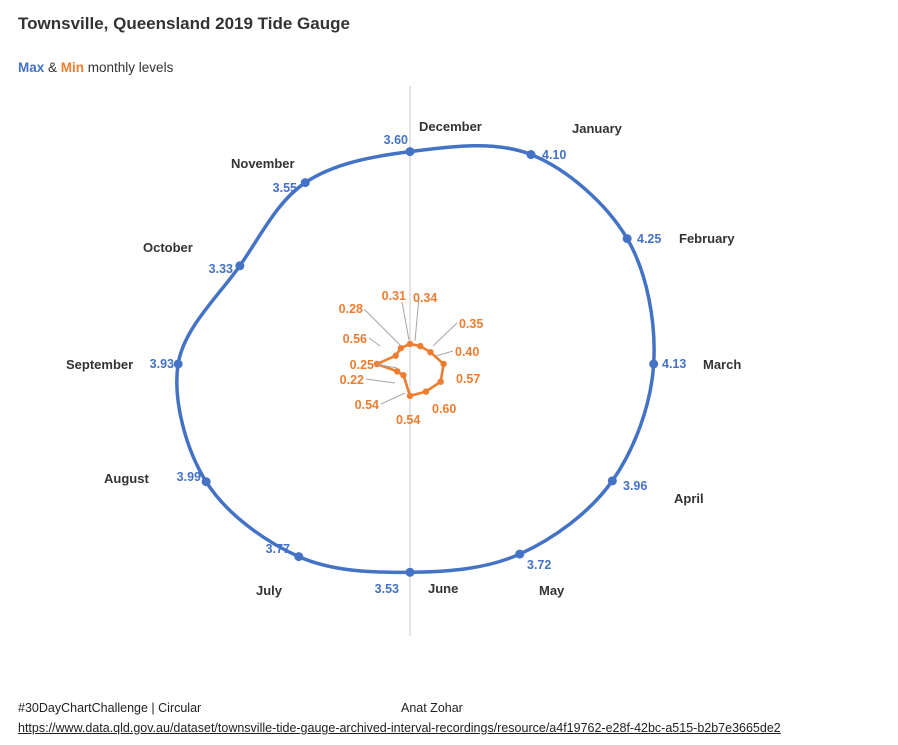 This screenshot has height=745, width=898. What do you see at coordinates (443, 588) in the screenshot?
I see `month-label-june: June` at bounding box center [443, 588].